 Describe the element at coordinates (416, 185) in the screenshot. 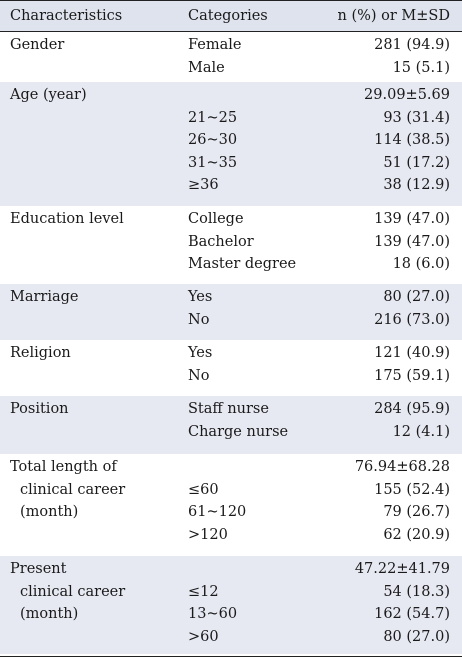

I see `value-cell: 38 (12.9)` at that location.